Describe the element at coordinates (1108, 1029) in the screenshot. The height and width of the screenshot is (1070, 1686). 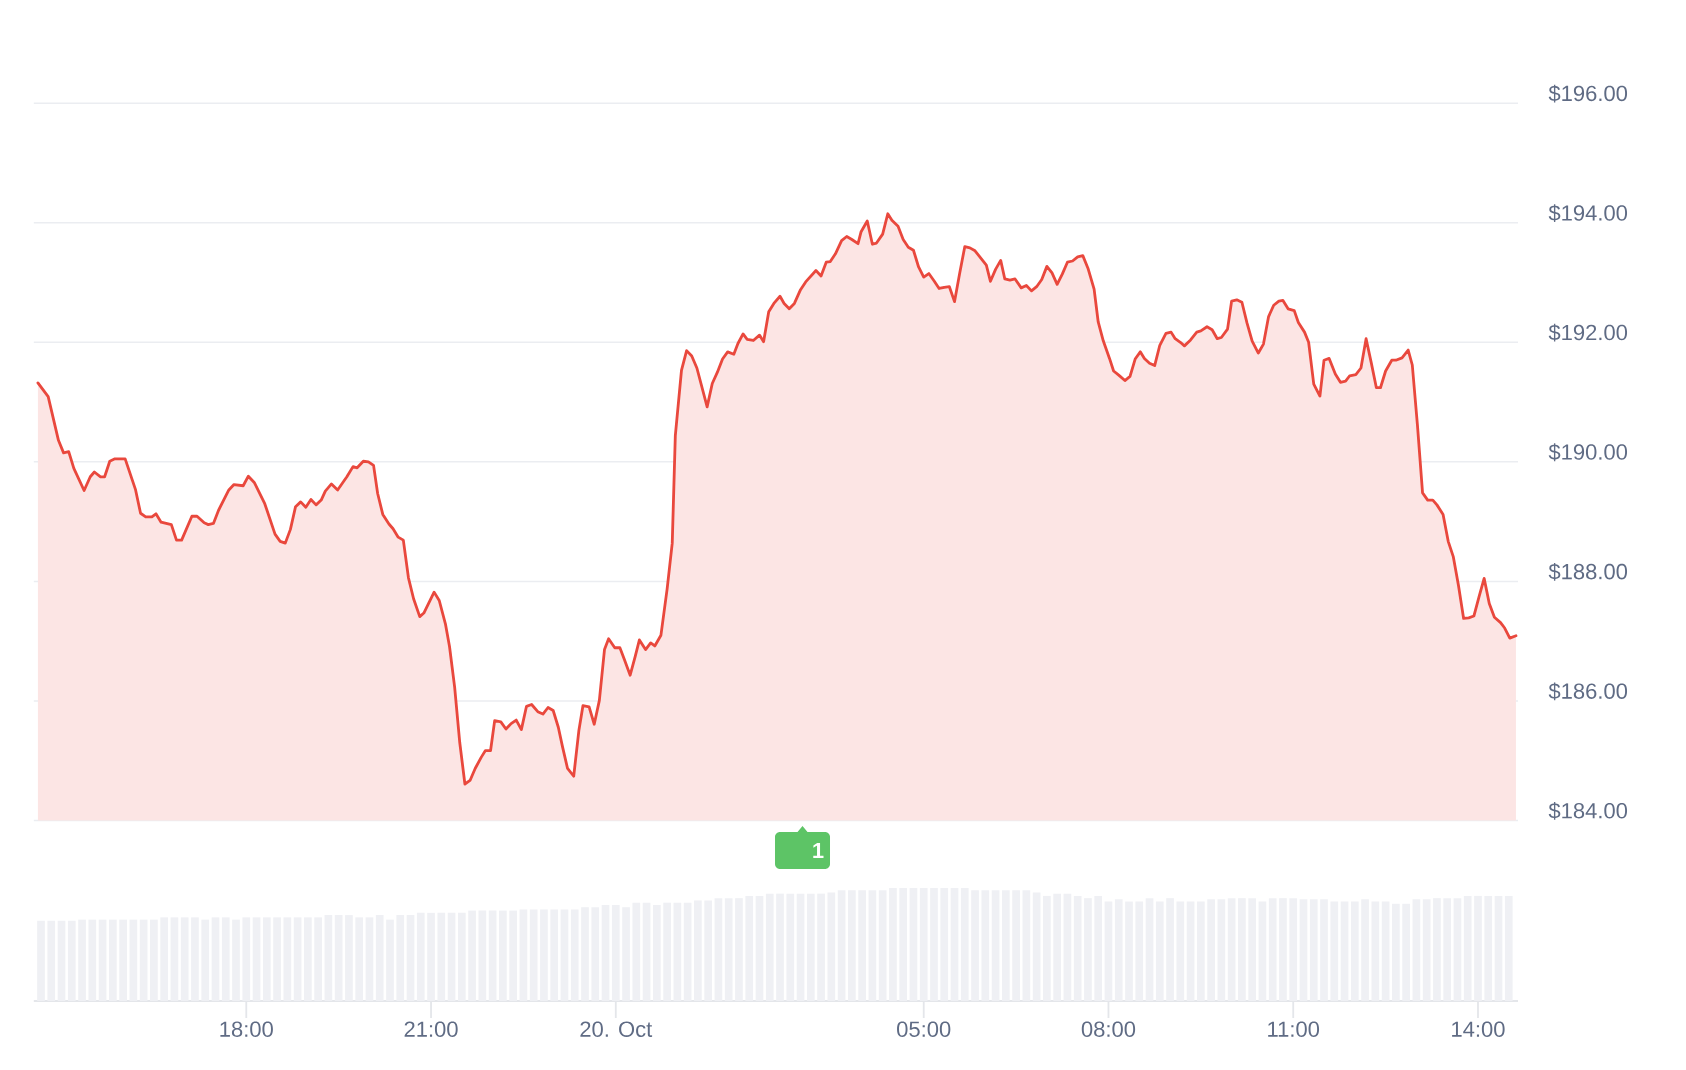
I see `x-tick-label: 08:00` at that location.